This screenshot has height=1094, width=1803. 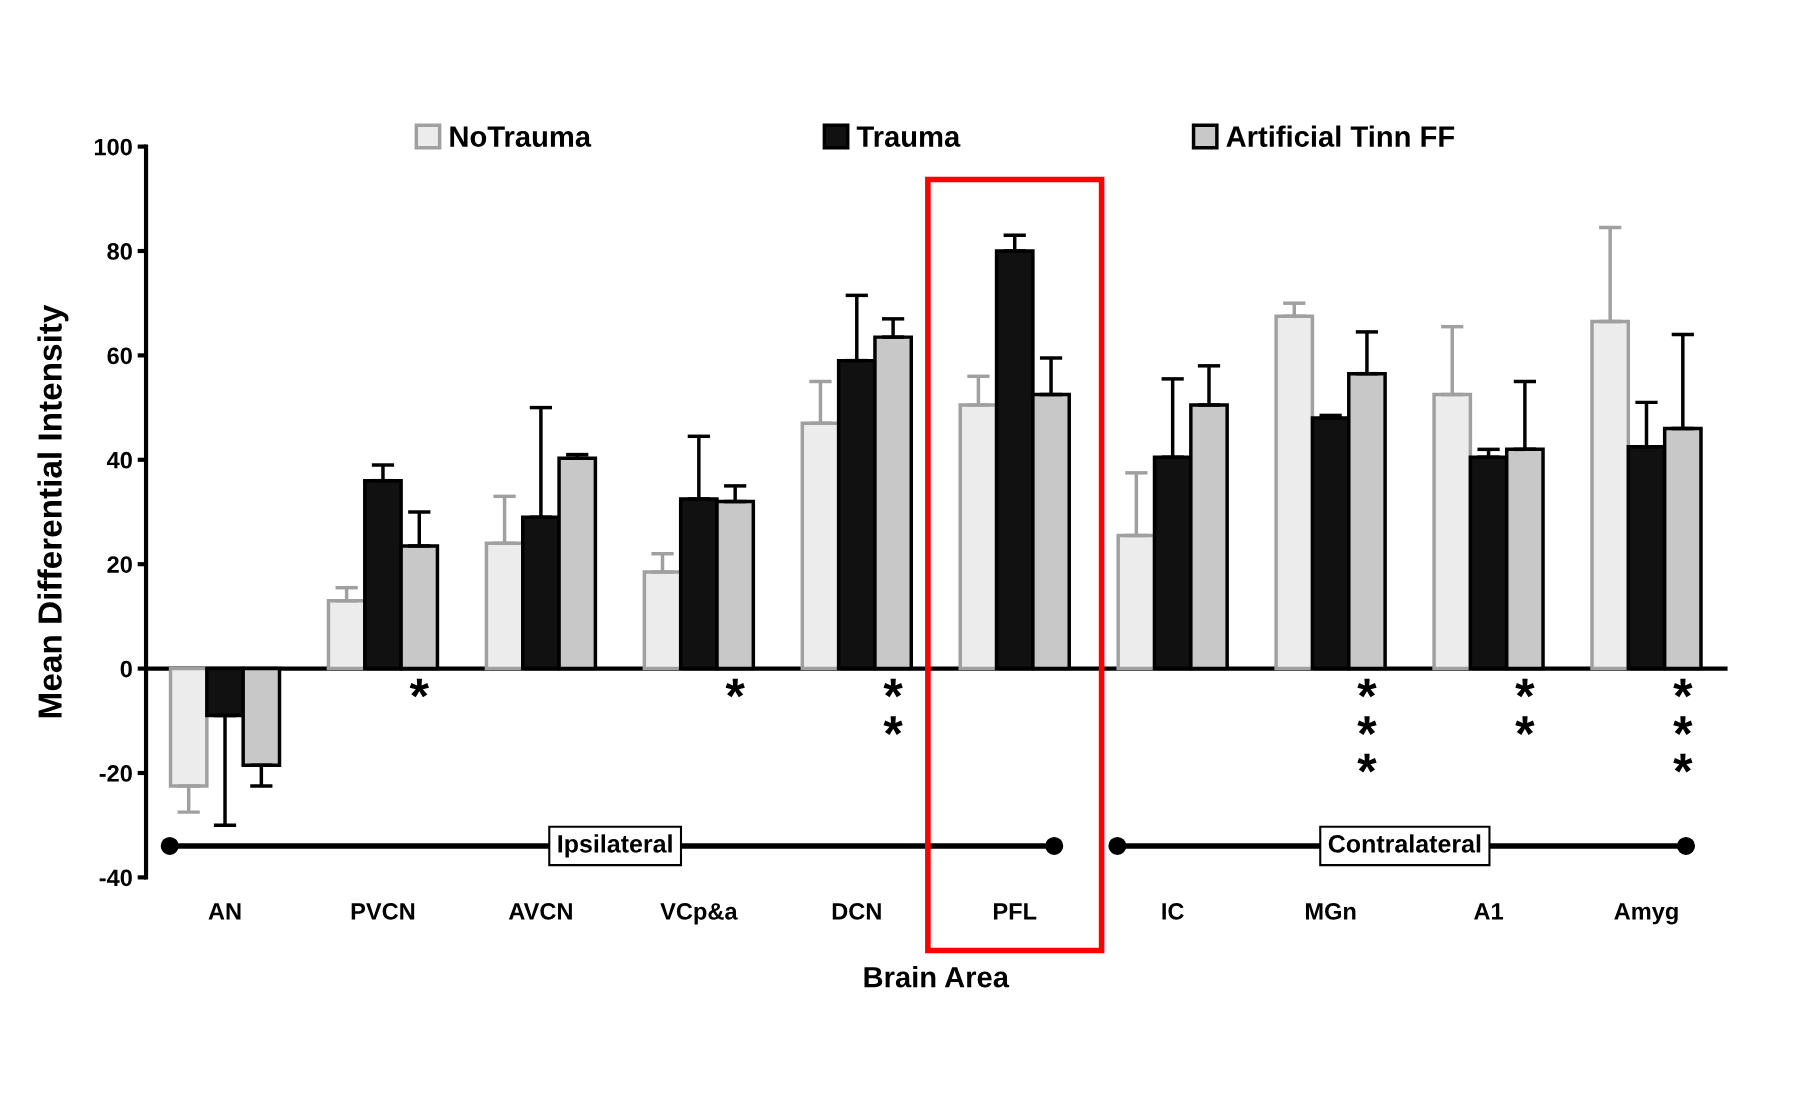 I want to click on annotation: Contralateral, so click(x=1404, y=843).